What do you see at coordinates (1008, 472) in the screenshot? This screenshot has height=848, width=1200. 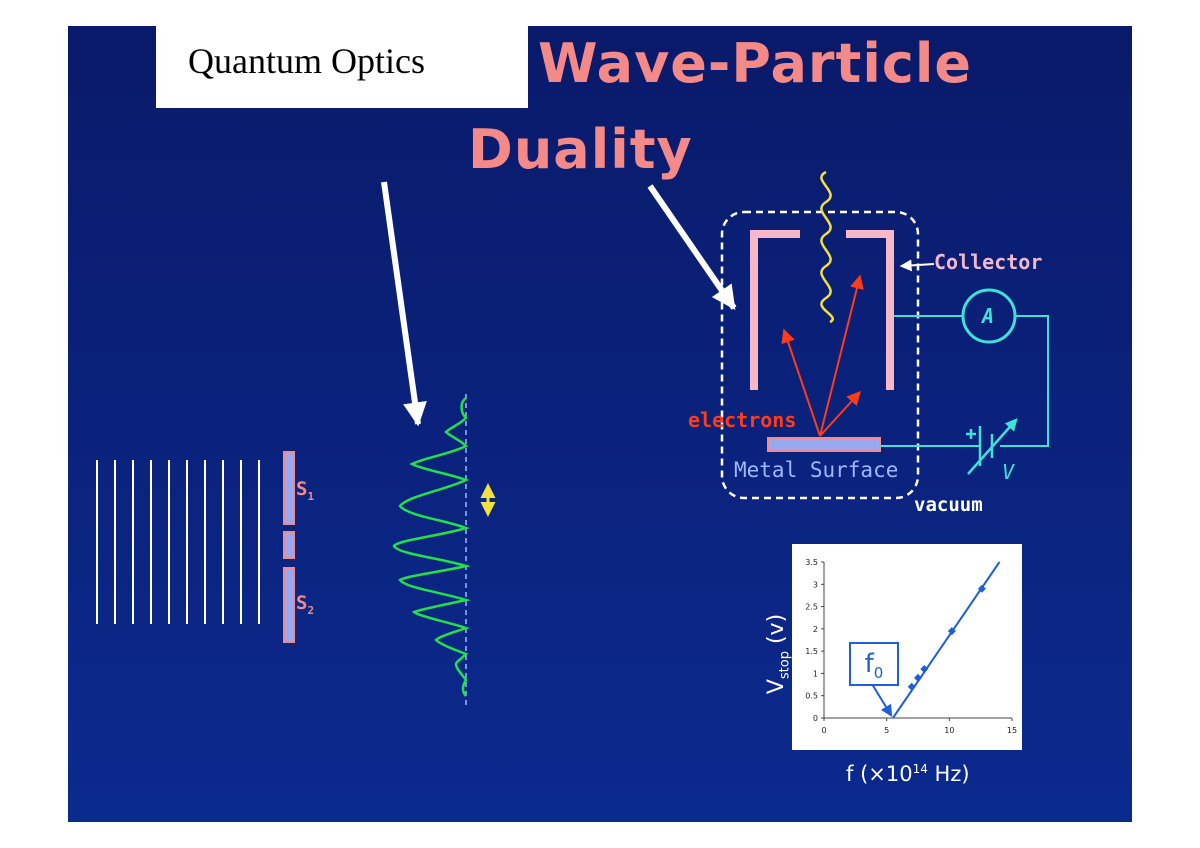 I see `voltage-label: V` at bounding box center [1008, 472].